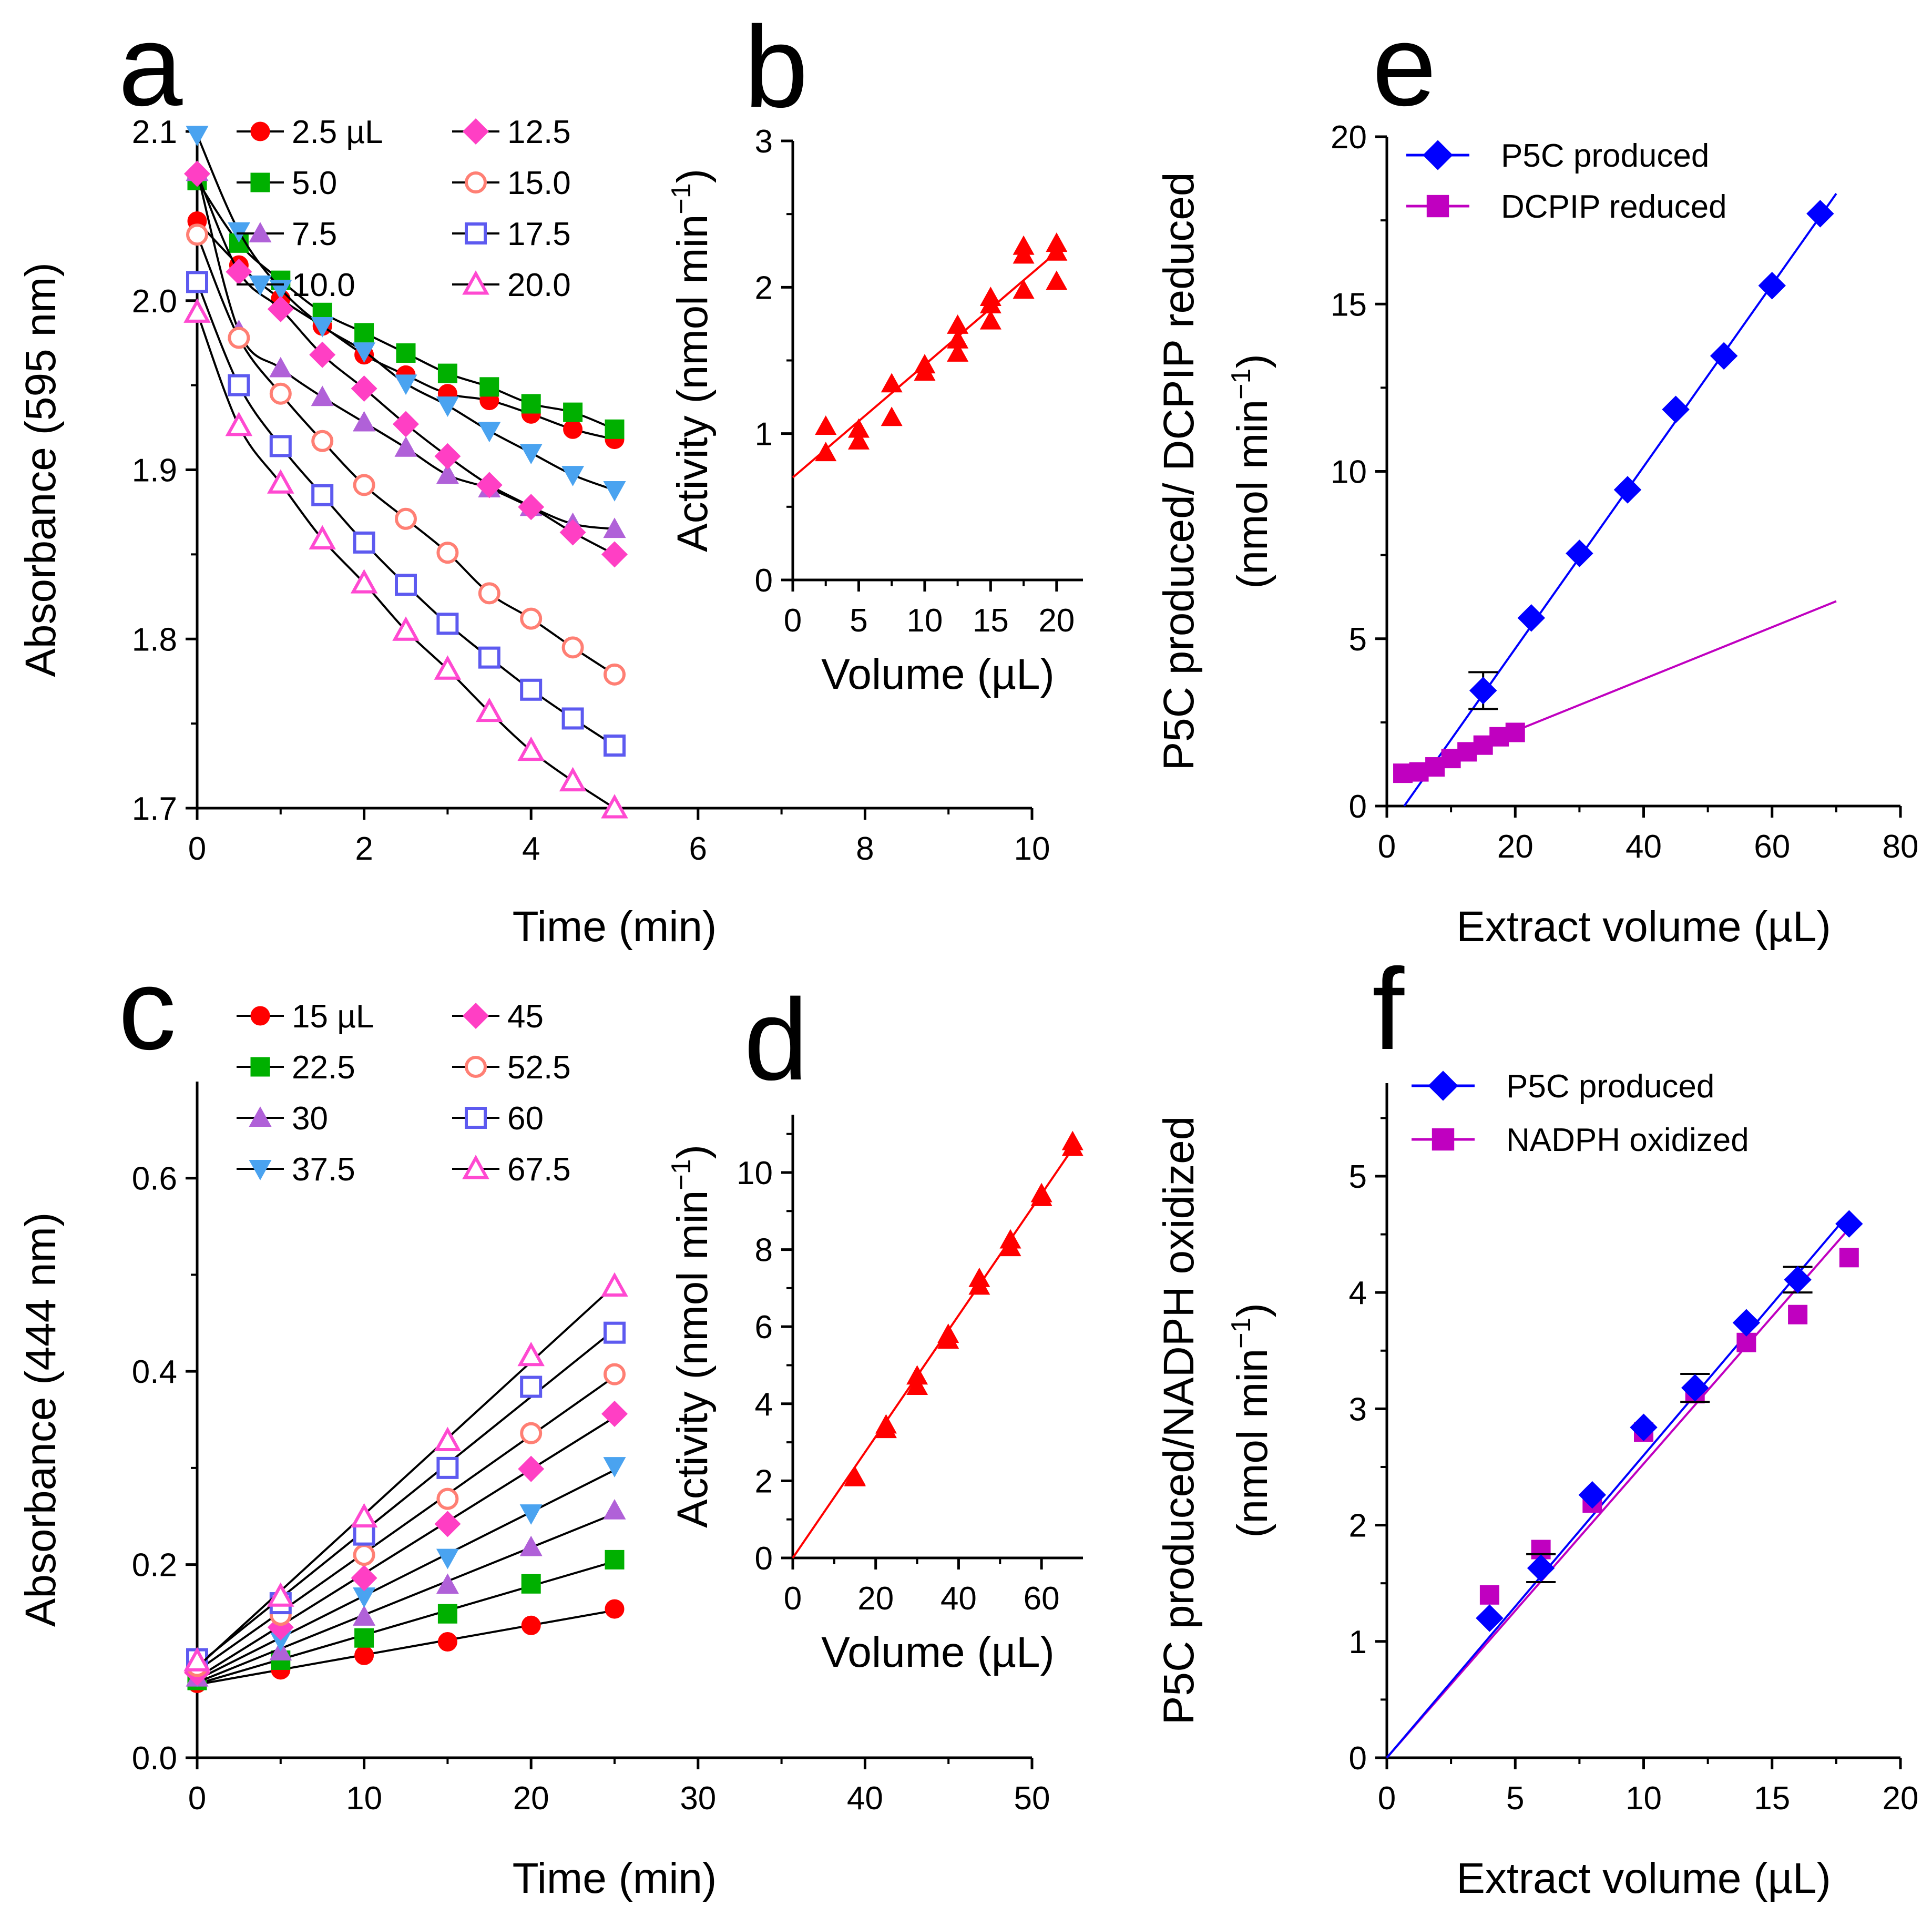  I want to click on x-tick-label: 50, so click(1032, 1798).